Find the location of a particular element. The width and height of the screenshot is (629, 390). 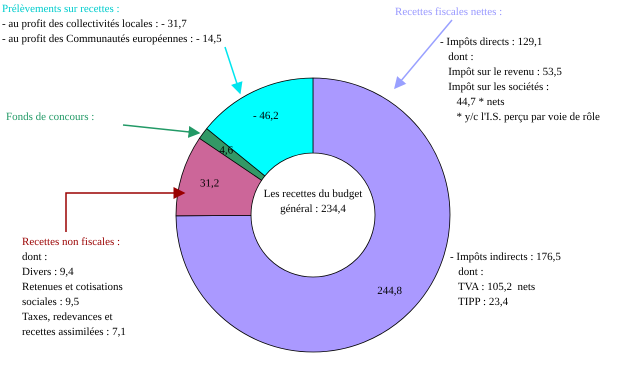

data-label: 244,8 is located at coordinates (389, 291).